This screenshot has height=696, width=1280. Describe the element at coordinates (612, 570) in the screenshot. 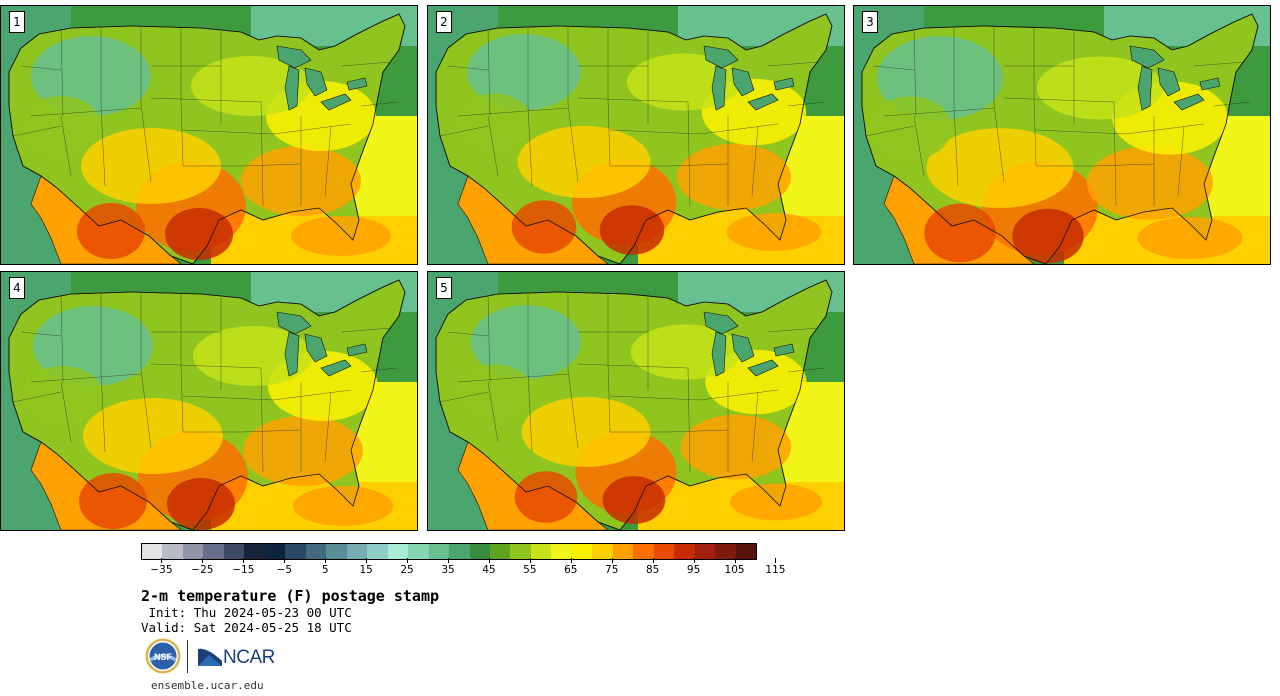

I see `colorbar-tick-label: 75` at that location.